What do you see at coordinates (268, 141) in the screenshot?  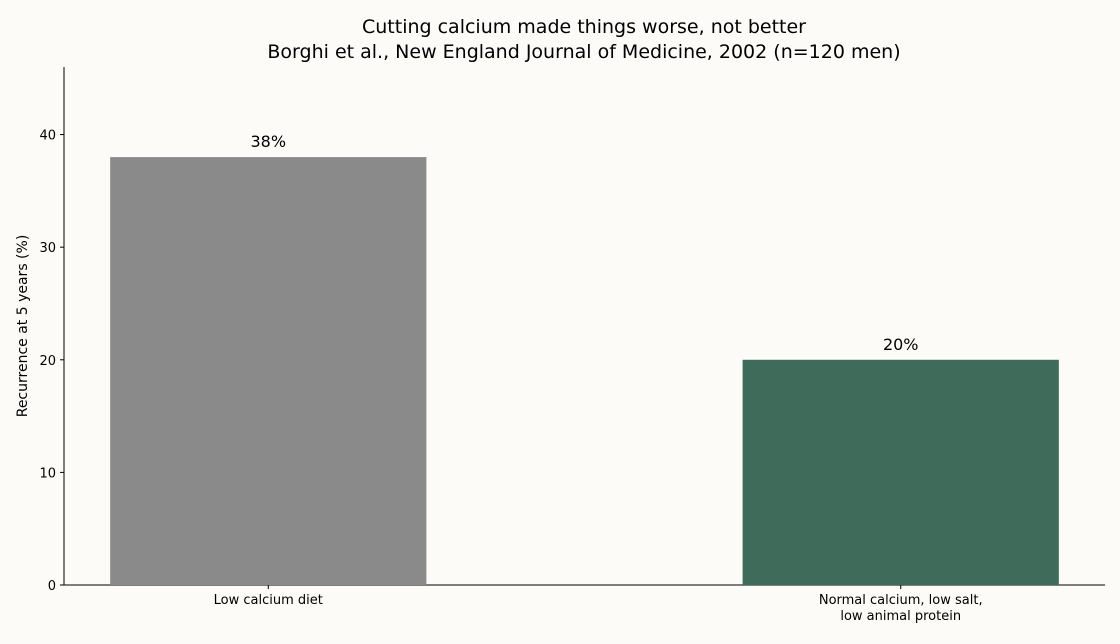 I see `value-label: 38%` at bounding box center [268, 141].